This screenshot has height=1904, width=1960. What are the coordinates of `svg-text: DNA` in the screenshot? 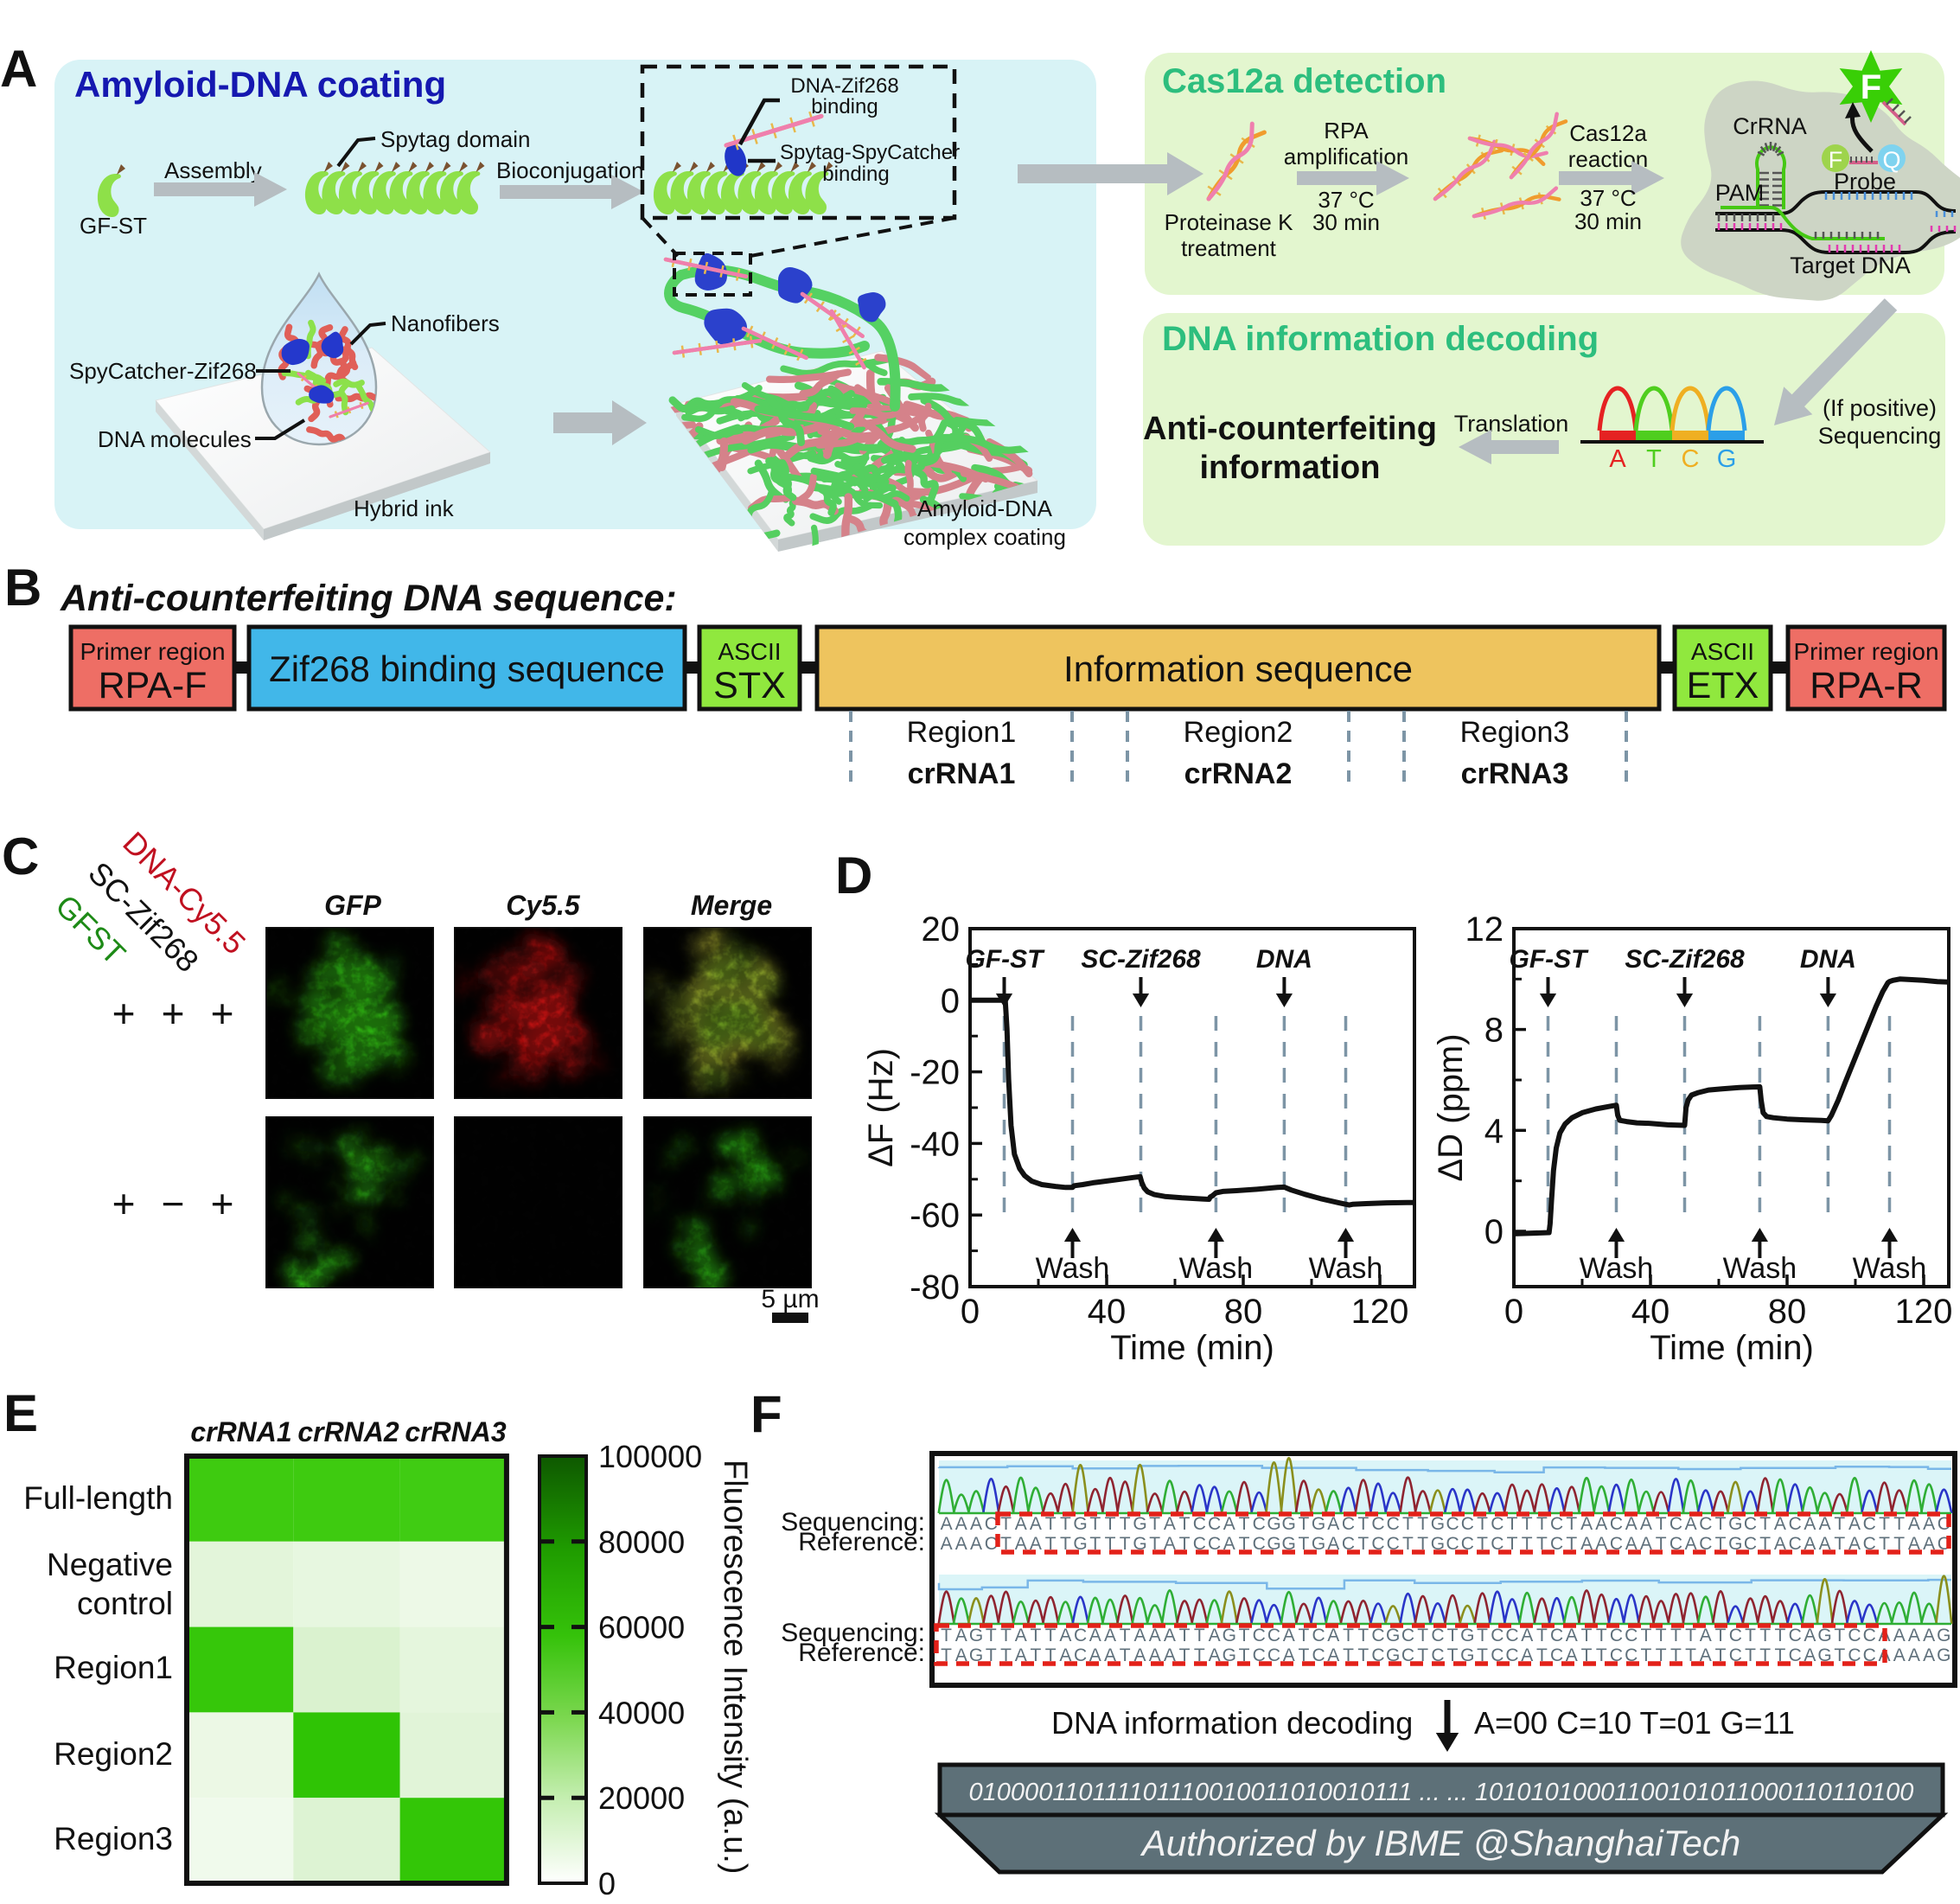 It's located at (1284, 960).